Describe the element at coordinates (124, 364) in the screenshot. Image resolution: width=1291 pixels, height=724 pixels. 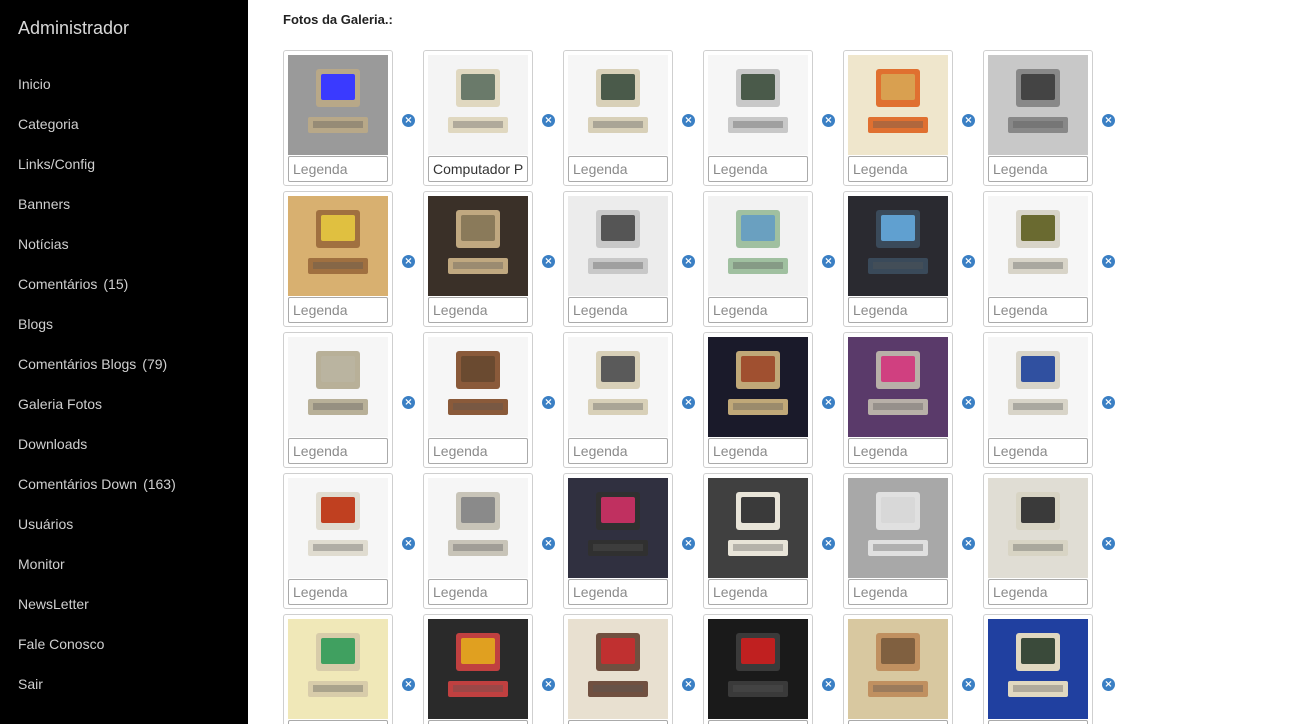
I see `sidebar-item-comentários-blogs: Comentários Blogs (79)` at that location.